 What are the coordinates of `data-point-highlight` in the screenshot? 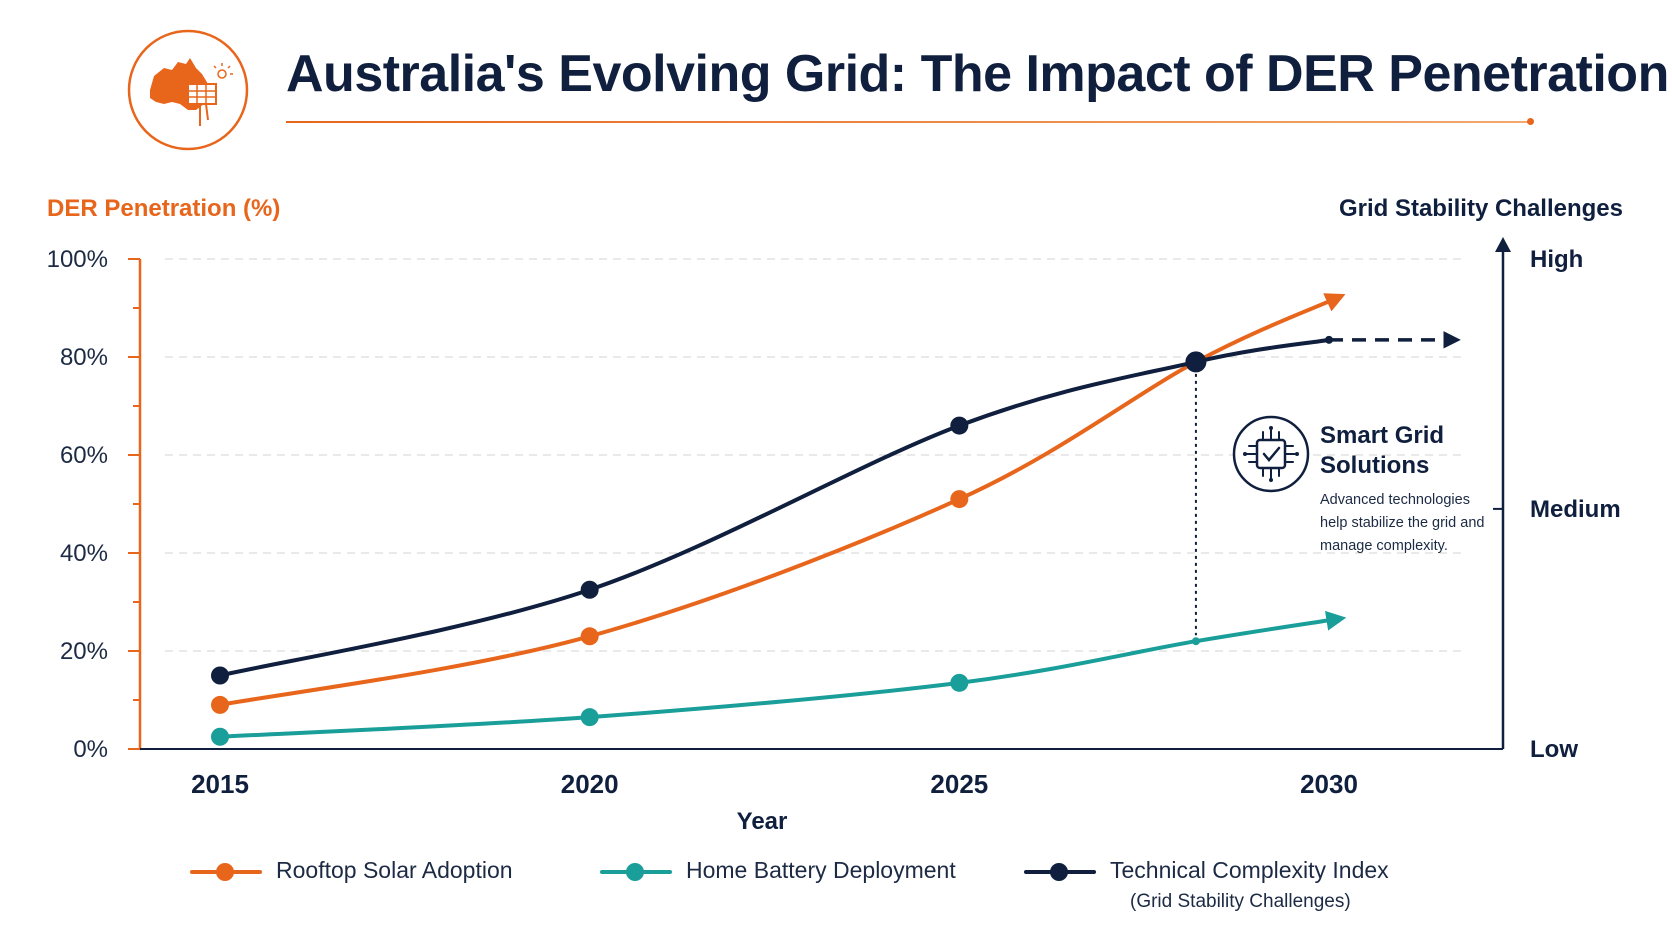 It's located at (1196, 362).